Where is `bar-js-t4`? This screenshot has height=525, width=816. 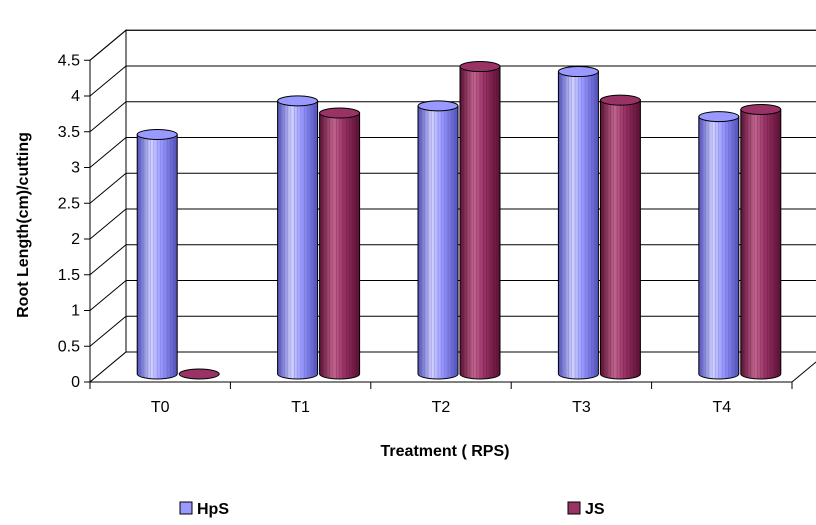
bar-js-t4 is located at coordinates (761, 241).